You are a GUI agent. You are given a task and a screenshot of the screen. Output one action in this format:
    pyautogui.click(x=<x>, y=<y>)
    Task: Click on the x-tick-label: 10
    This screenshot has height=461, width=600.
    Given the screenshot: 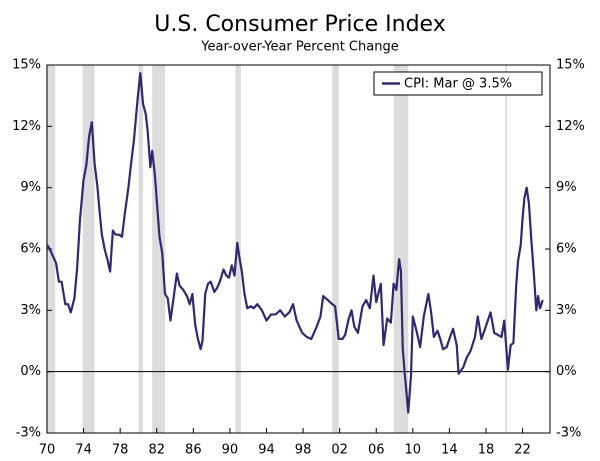 What is the action you would take?
    pyautogui.click(x=413, y=450)
    